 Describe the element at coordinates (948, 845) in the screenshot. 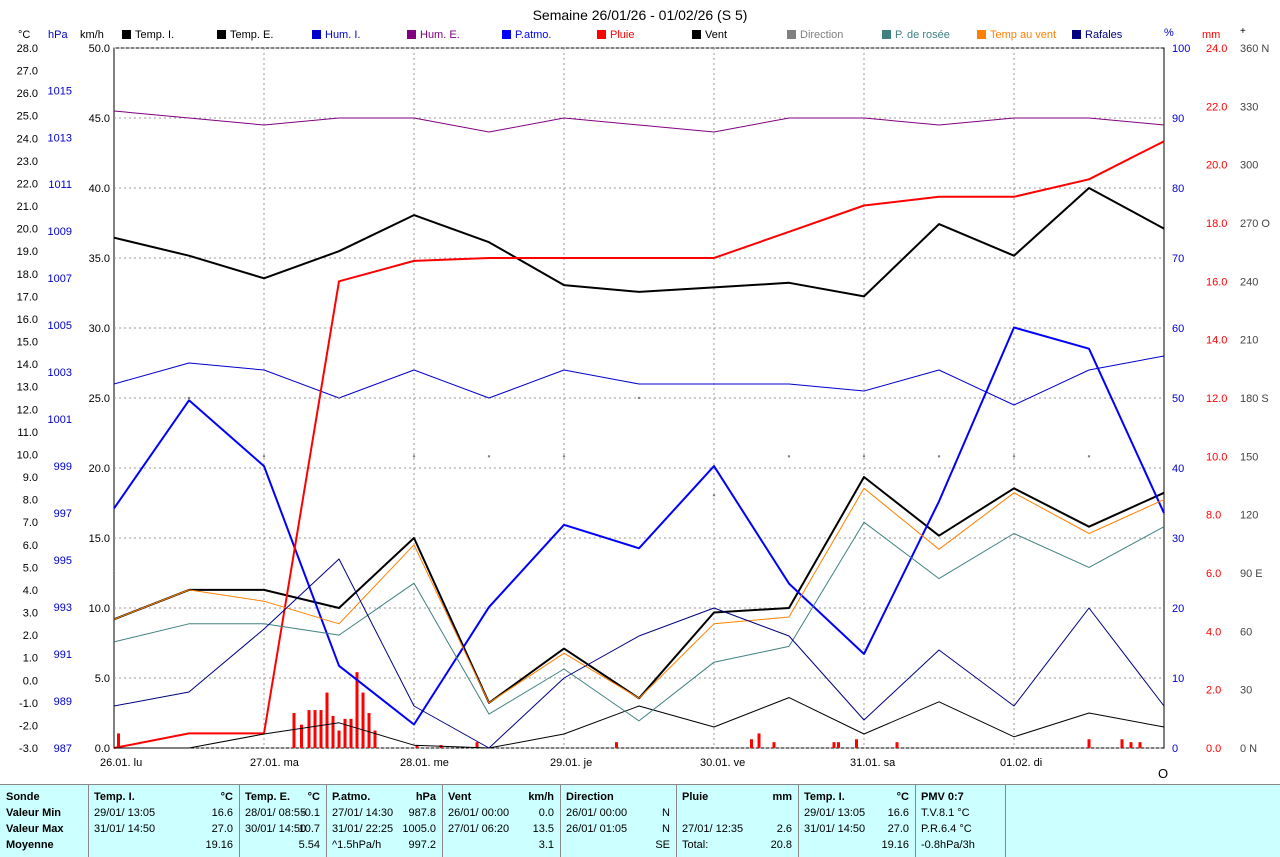

I see `stat-timestamp: -0.8hPa/3h` at that location.